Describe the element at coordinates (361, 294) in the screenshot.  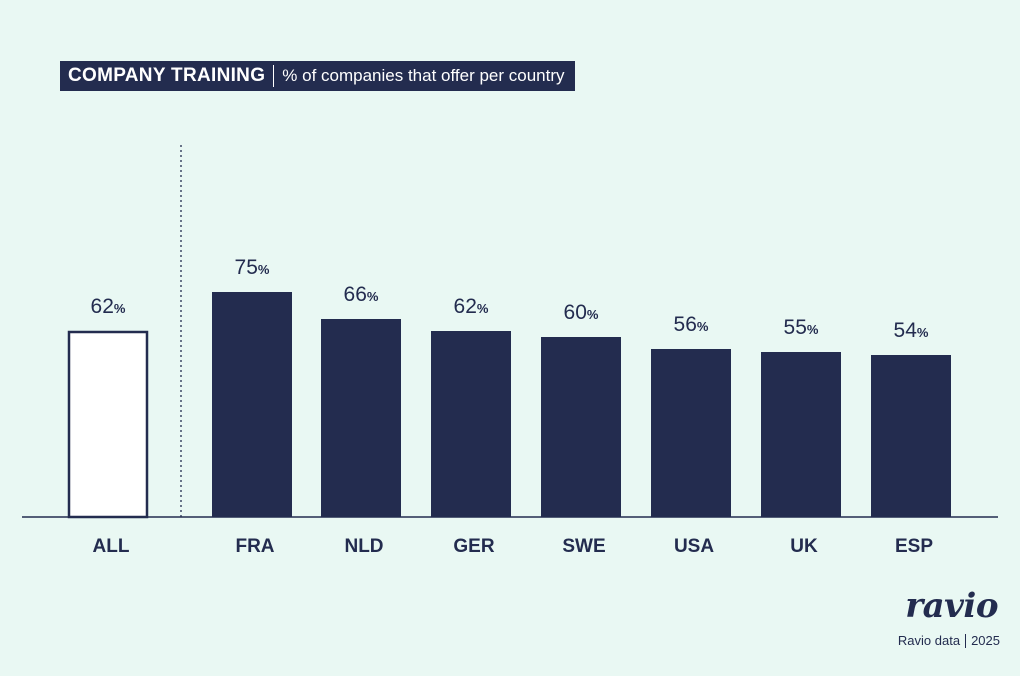
I see `value-label-nld: 66%` at that location.